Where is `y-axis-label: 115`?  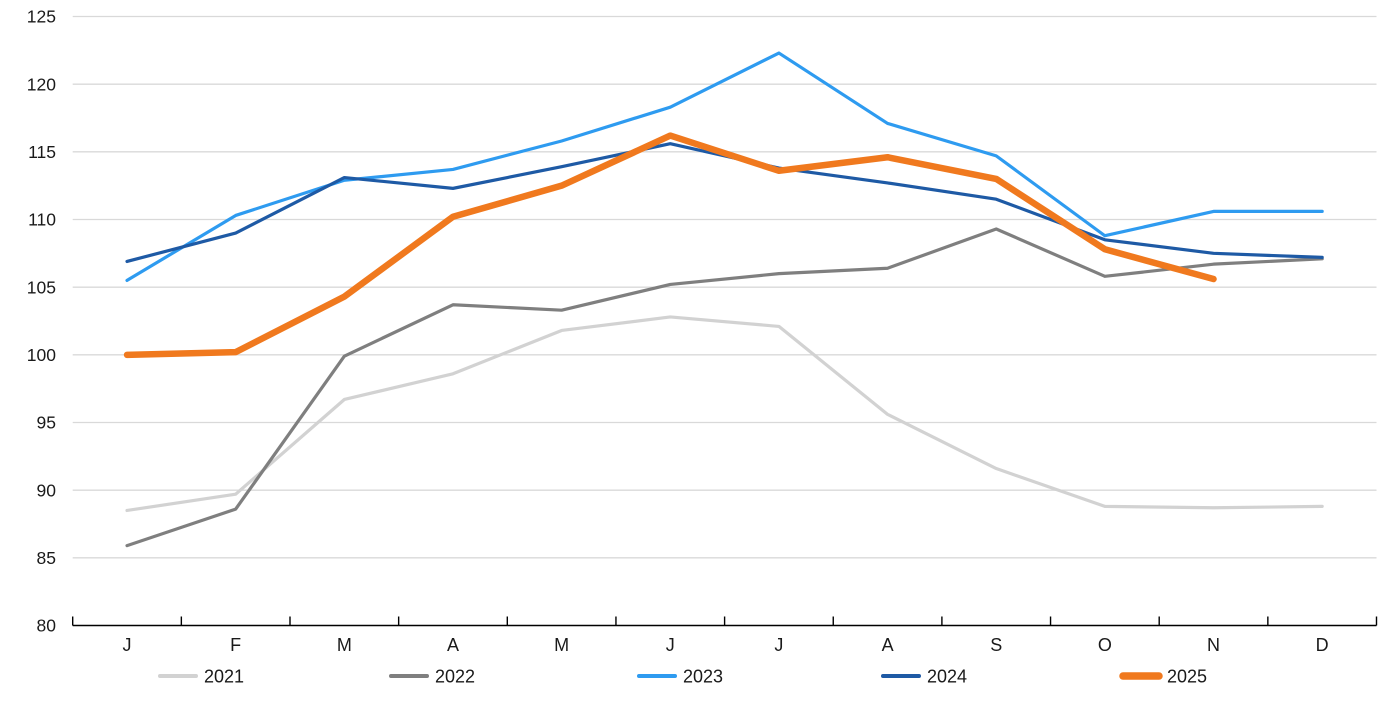
y-axis-label: 115 is located at coordinates (42, 152).